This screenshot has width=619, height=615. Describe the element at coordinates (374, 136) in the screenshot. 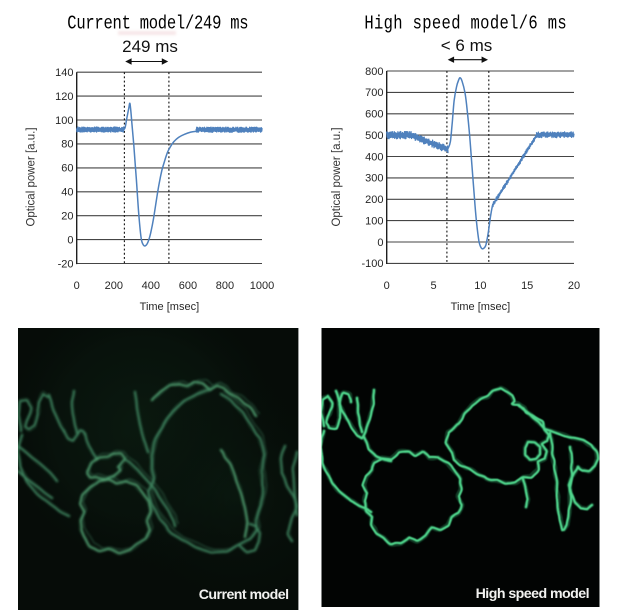

I see `svg-text: 500` at that location.